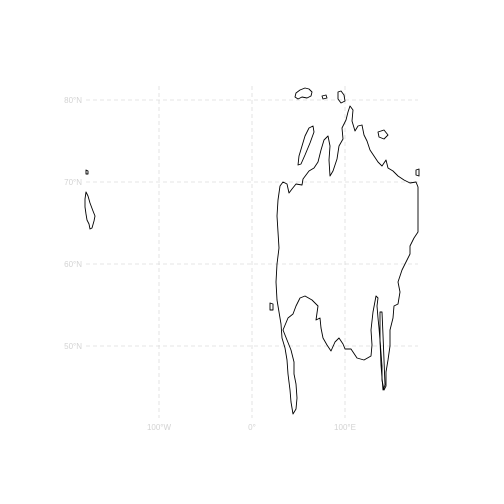 Image resolution: width=504 pixels, height=504 pixels. I want to click on lat-label-70n: 70°N, so click(73, 182).